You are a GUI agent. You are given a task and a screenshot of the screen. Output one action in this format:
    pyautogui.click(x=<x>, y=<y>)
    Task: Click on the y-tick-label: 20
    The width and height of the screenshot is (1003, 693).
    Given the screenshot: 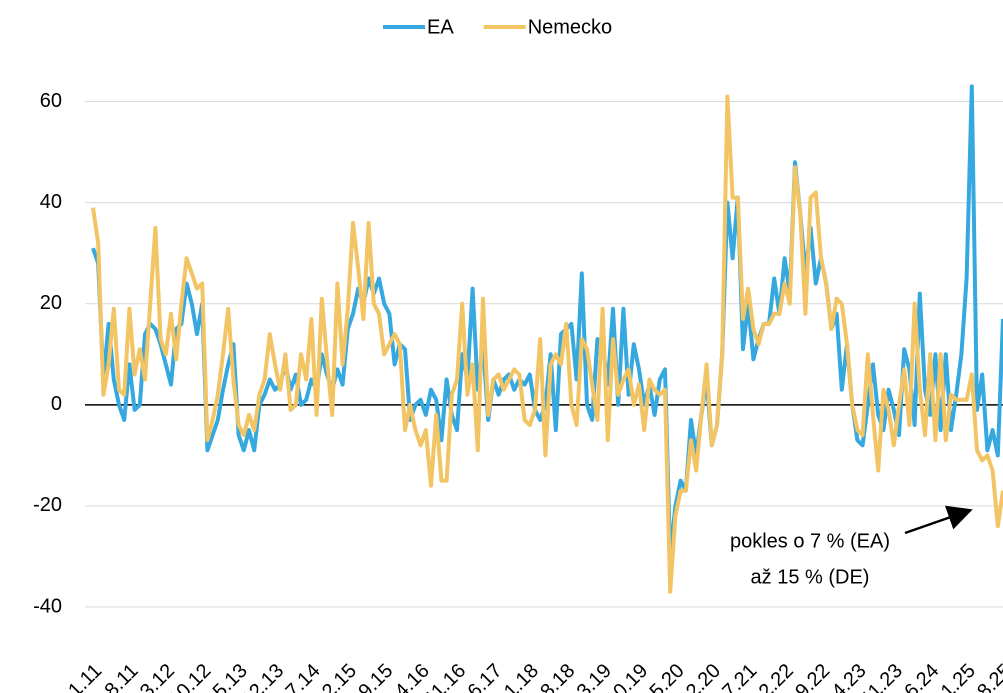 What is the action you would take?
    pyautogui.click(x=51, y=303)
    